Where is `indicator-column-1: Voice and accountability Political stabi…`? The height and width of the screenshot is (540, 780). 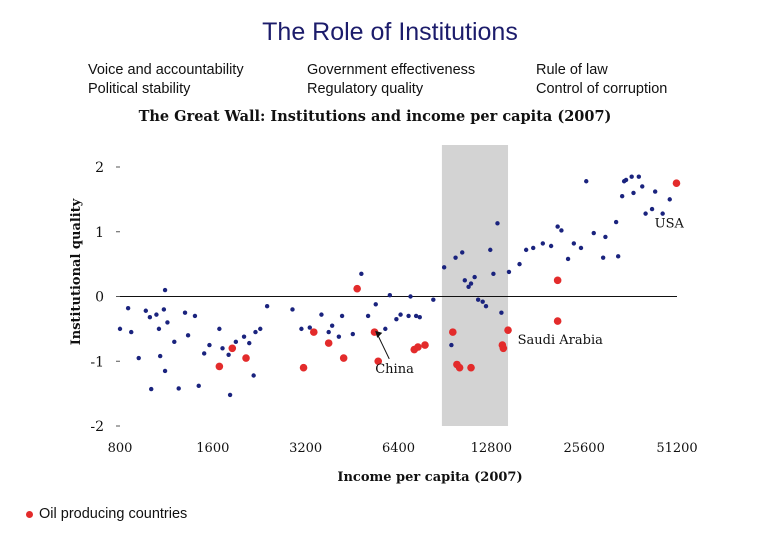
indicator-column-1: Voice and accountability Political stabi… is located at coordinates (166, 80).